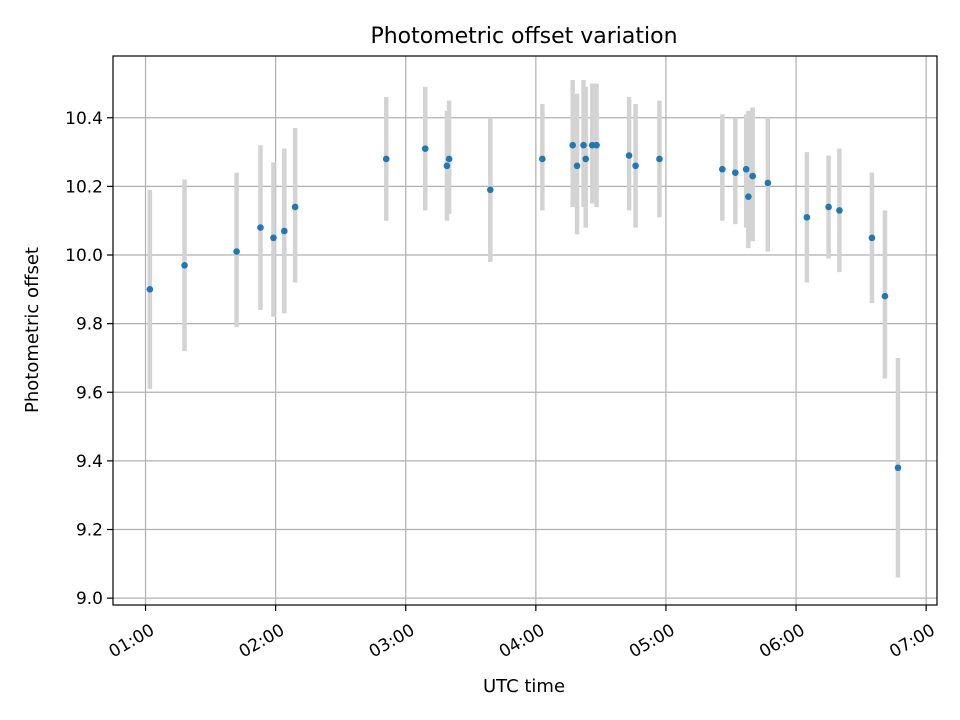 The image size is (960, 720). What do you see at coordinates (262, 641) in the screenshot?
I see `x-tick-label: 02:00` at bounding box center [262, 641].